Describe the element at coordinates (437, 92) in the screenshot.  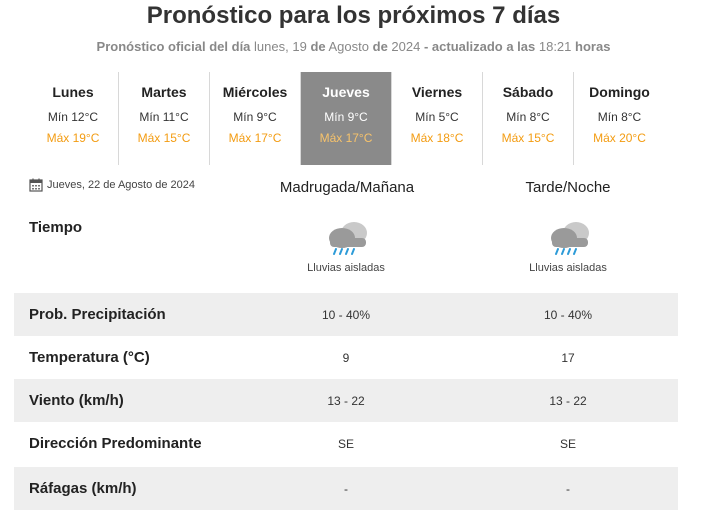
I see `day-name: Viernes` at that location.